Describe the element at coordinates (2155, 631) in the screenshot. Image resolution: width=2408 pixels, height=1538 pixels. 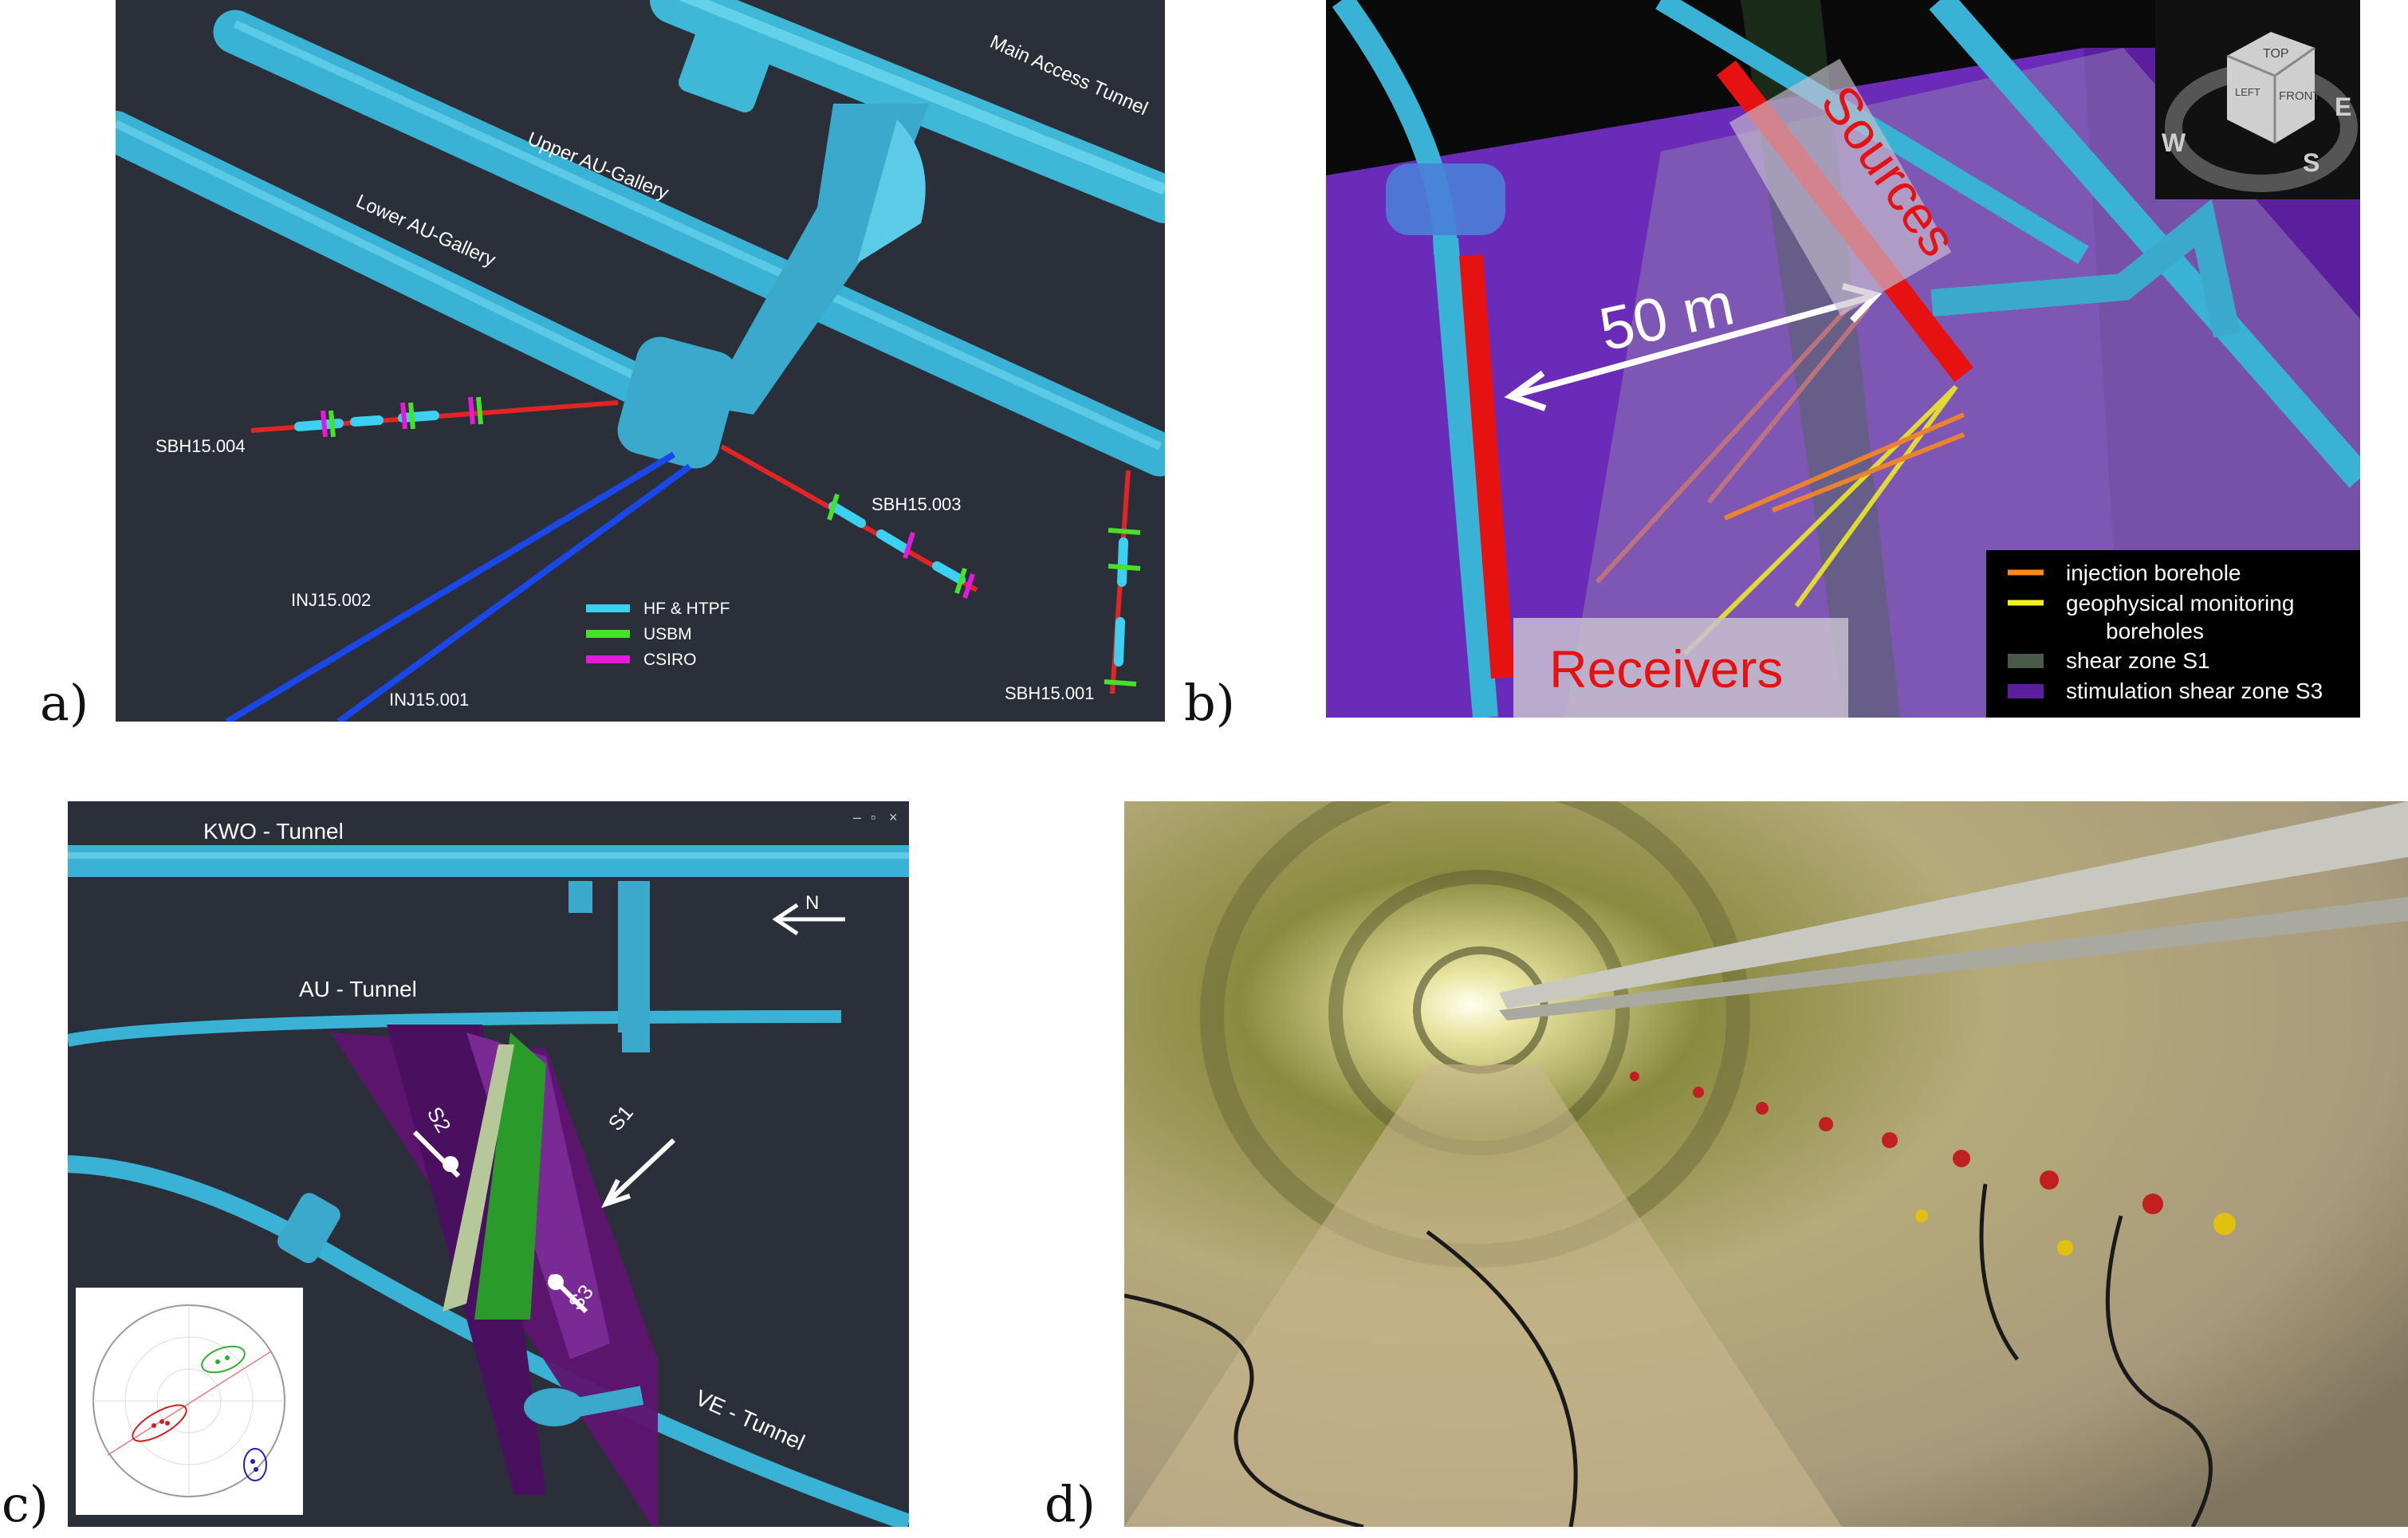
I see `legend-boreholes: boreholes` at that location.